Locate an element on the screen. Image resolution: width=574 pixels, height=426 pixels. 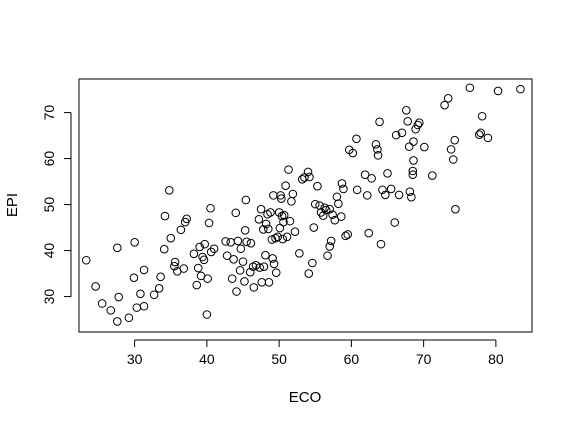
x-tick-label: 60 is located at coordinates (352, 359).